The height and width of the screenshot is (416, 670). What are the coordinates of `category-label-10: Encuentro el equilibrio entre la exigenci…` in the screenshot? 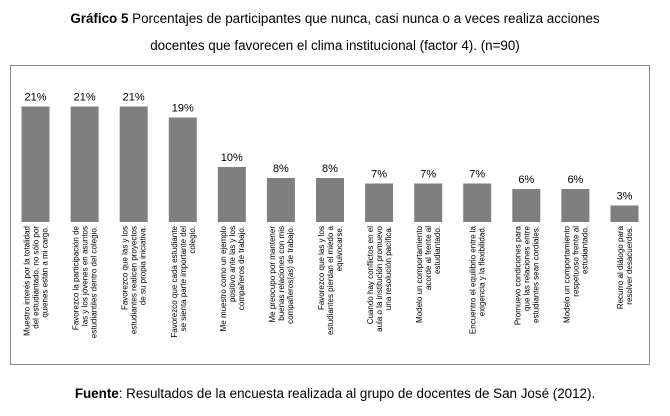 It's located at (478, 279).